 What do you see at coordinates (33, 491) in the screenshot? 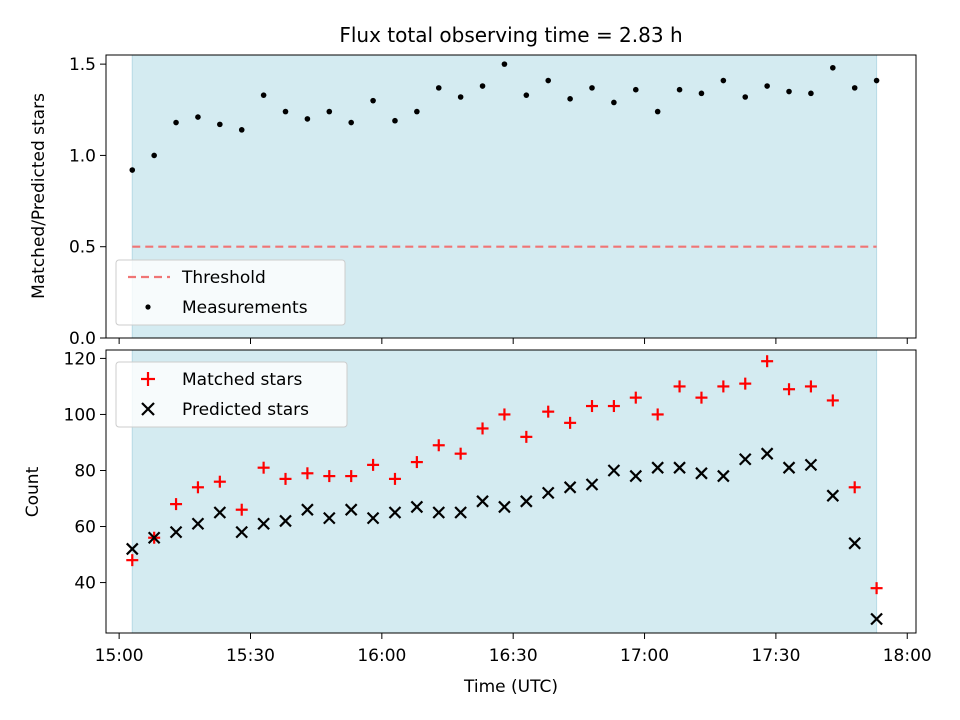
I see `bottom-y-axis-label: Count` at bounding box center [33, 491].